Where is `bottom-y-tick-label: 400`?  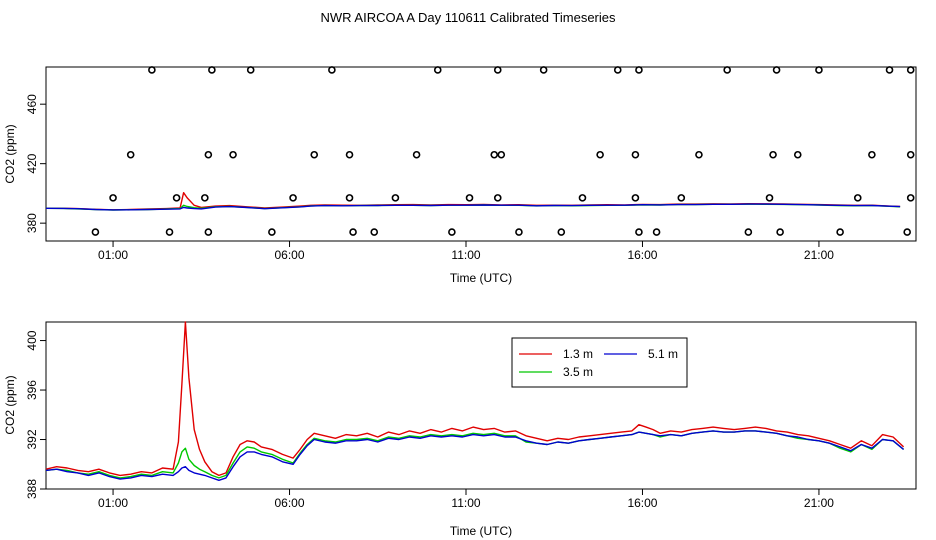 bottom-y-tick-label: 400 is located at coordinates (32, 340).